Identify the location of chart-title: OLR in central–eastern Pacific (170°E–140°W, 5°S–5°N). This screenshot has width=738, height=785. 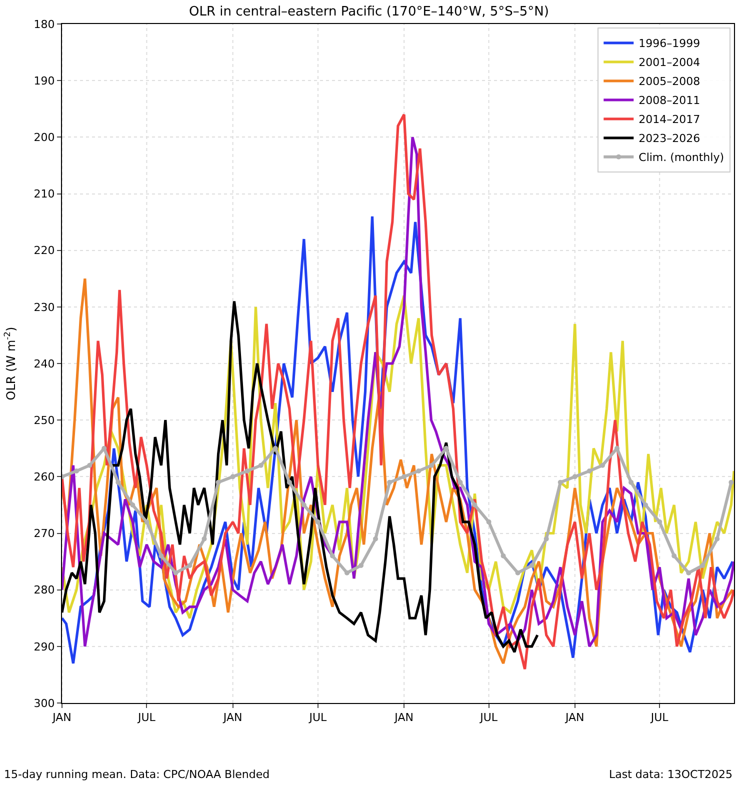
(369, 12).